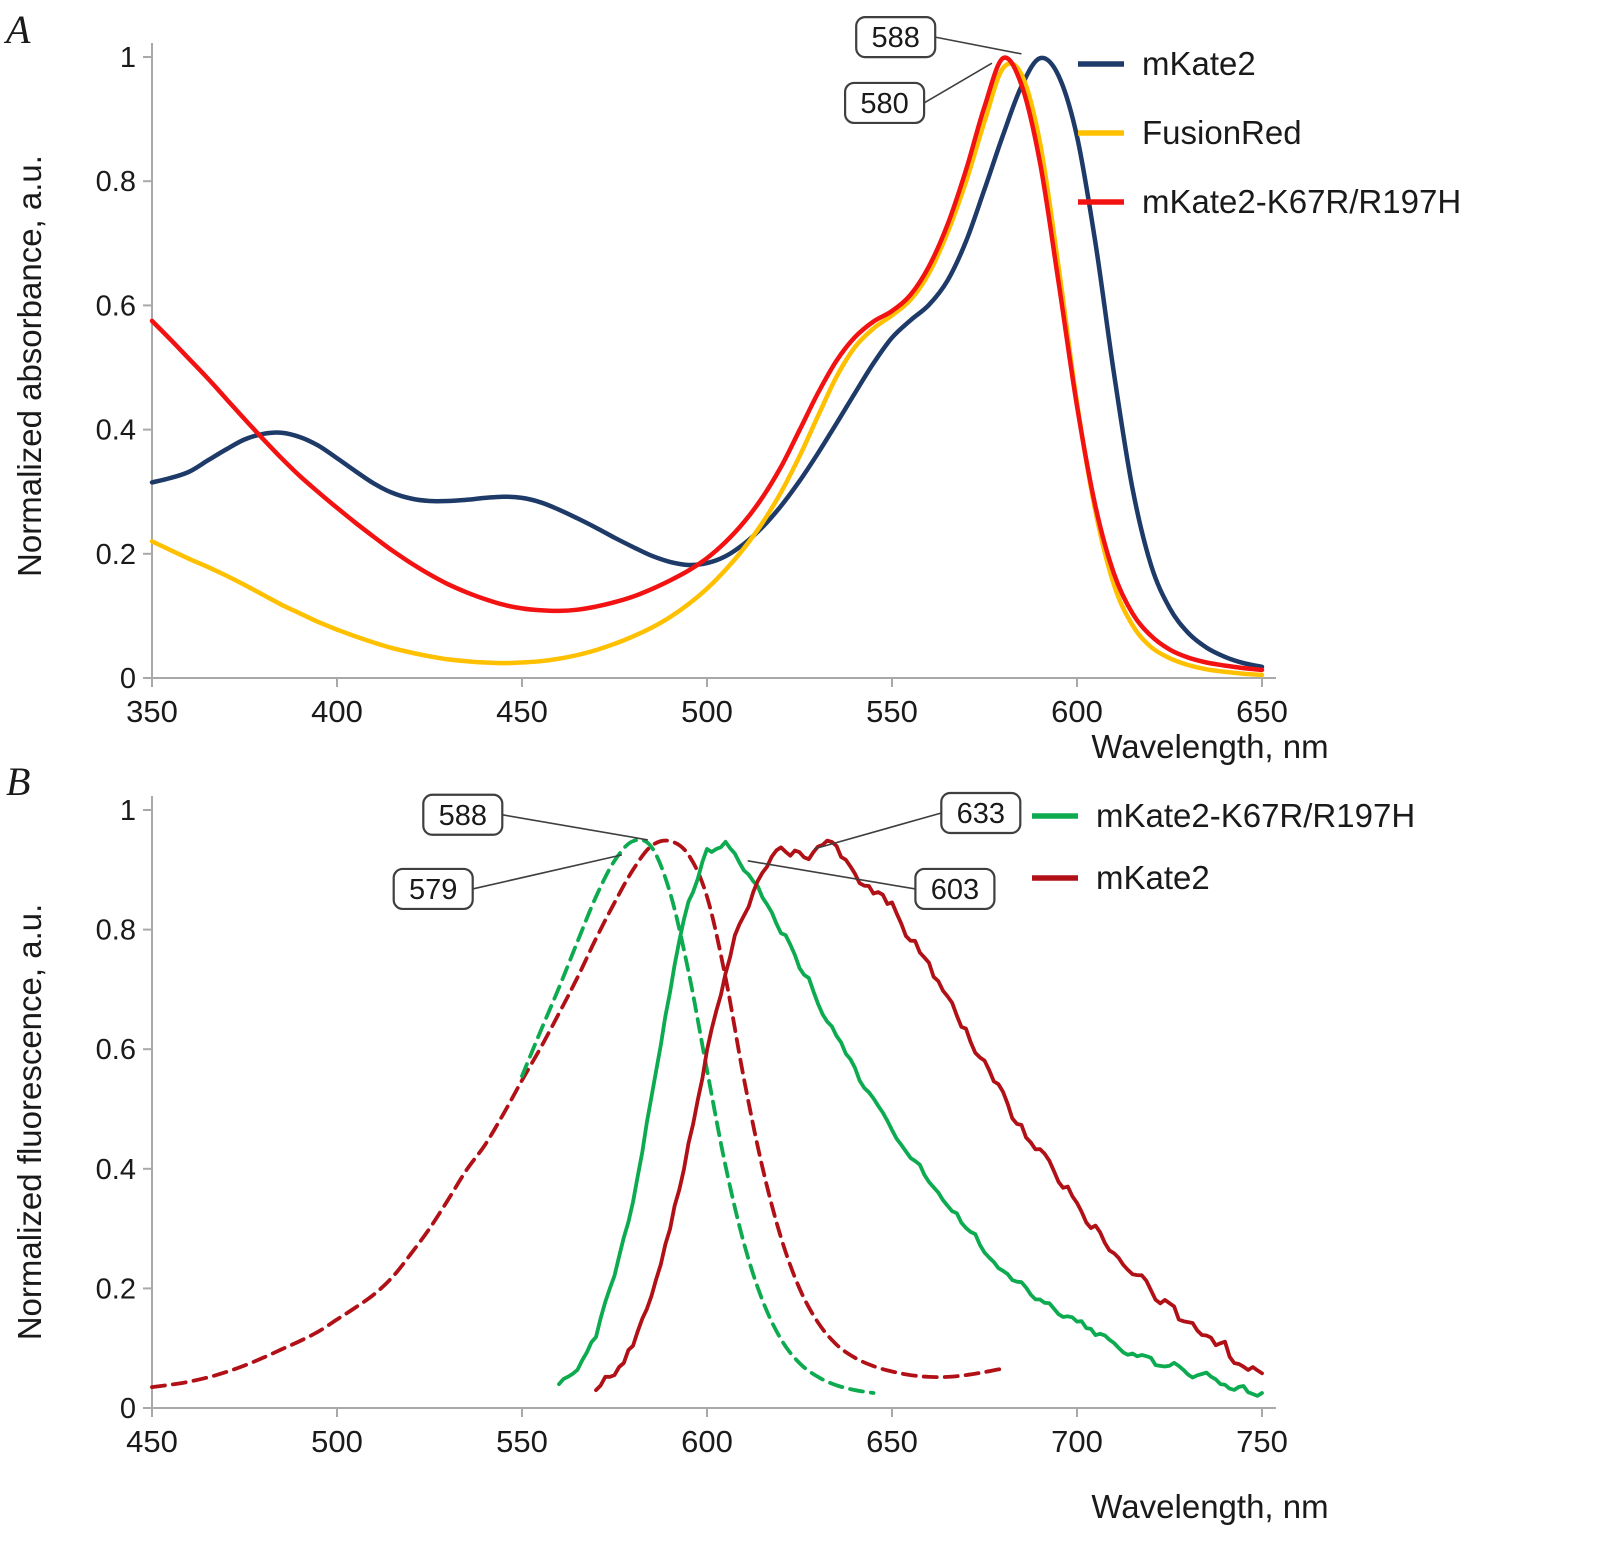  What do you see at coordinates (1210, 746) in the screenshot?
I see `panel-a-x-axis-title: Wavelength, nm` at bounding box center [1210, 746].